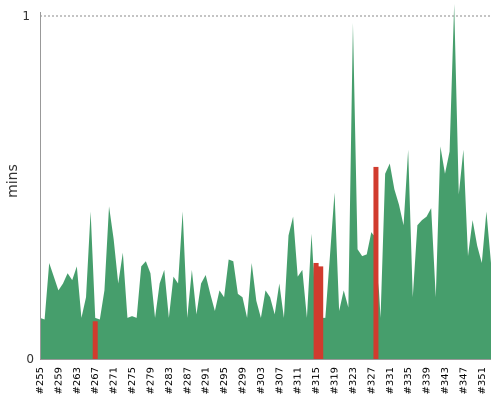 The height and width of the screenshot is (400, 500). Describe the element at coordinates (427, 380) in the screenshot. I see `x-tick-label: #339` at that location.